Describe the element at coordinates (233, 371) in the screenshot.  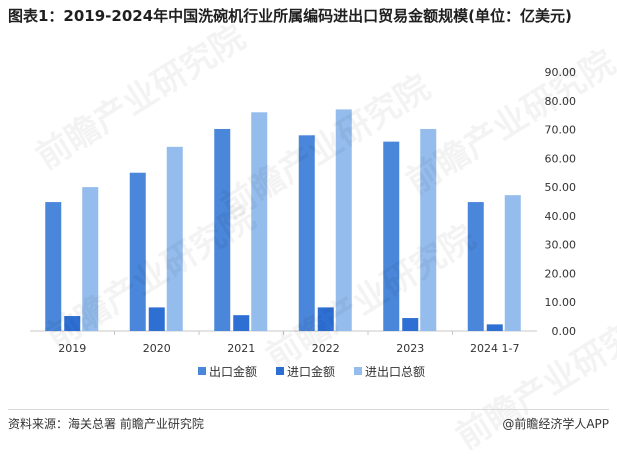
I see `legend-label: 出口金额` at that location.